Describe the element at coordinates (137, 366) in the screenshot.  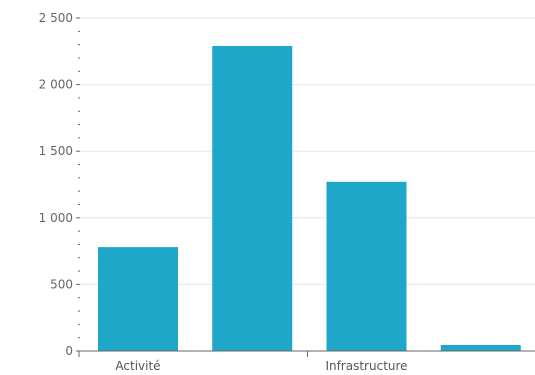
I see `x-category-label: Activité` at that location.